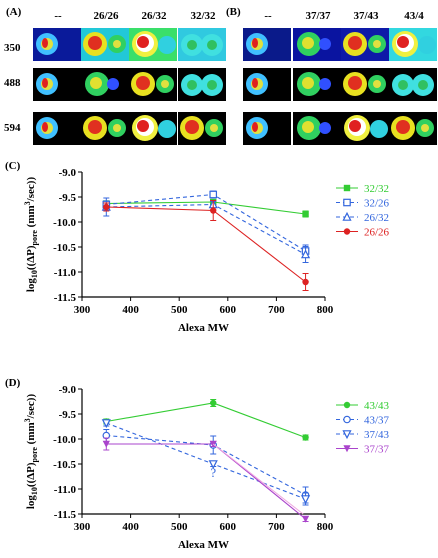 This screenshot has height=558, width=438. I want to click on col-label-a0: --, so click(58, 16).